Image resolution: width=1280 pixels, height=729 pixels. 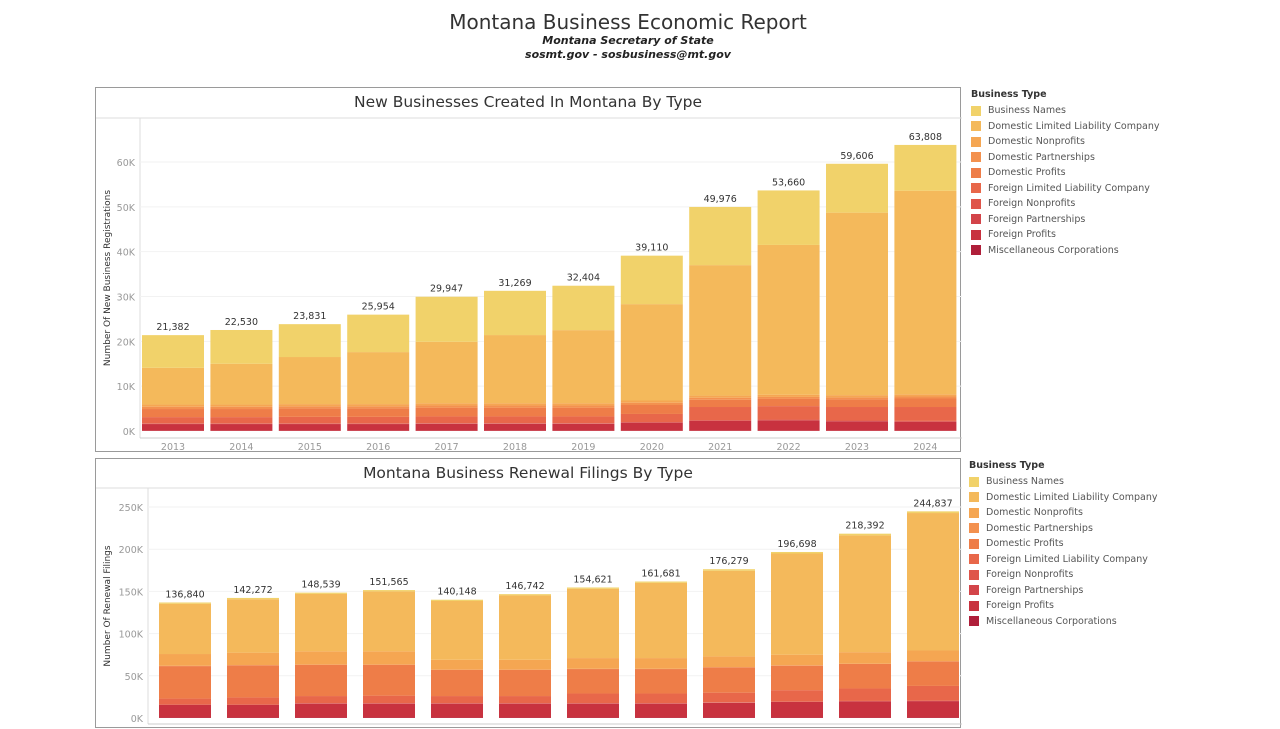 What do you see at coordinates (660, 574) in the screenshot?
I see `data-label: 161,681` at bounding box center [660, 574].